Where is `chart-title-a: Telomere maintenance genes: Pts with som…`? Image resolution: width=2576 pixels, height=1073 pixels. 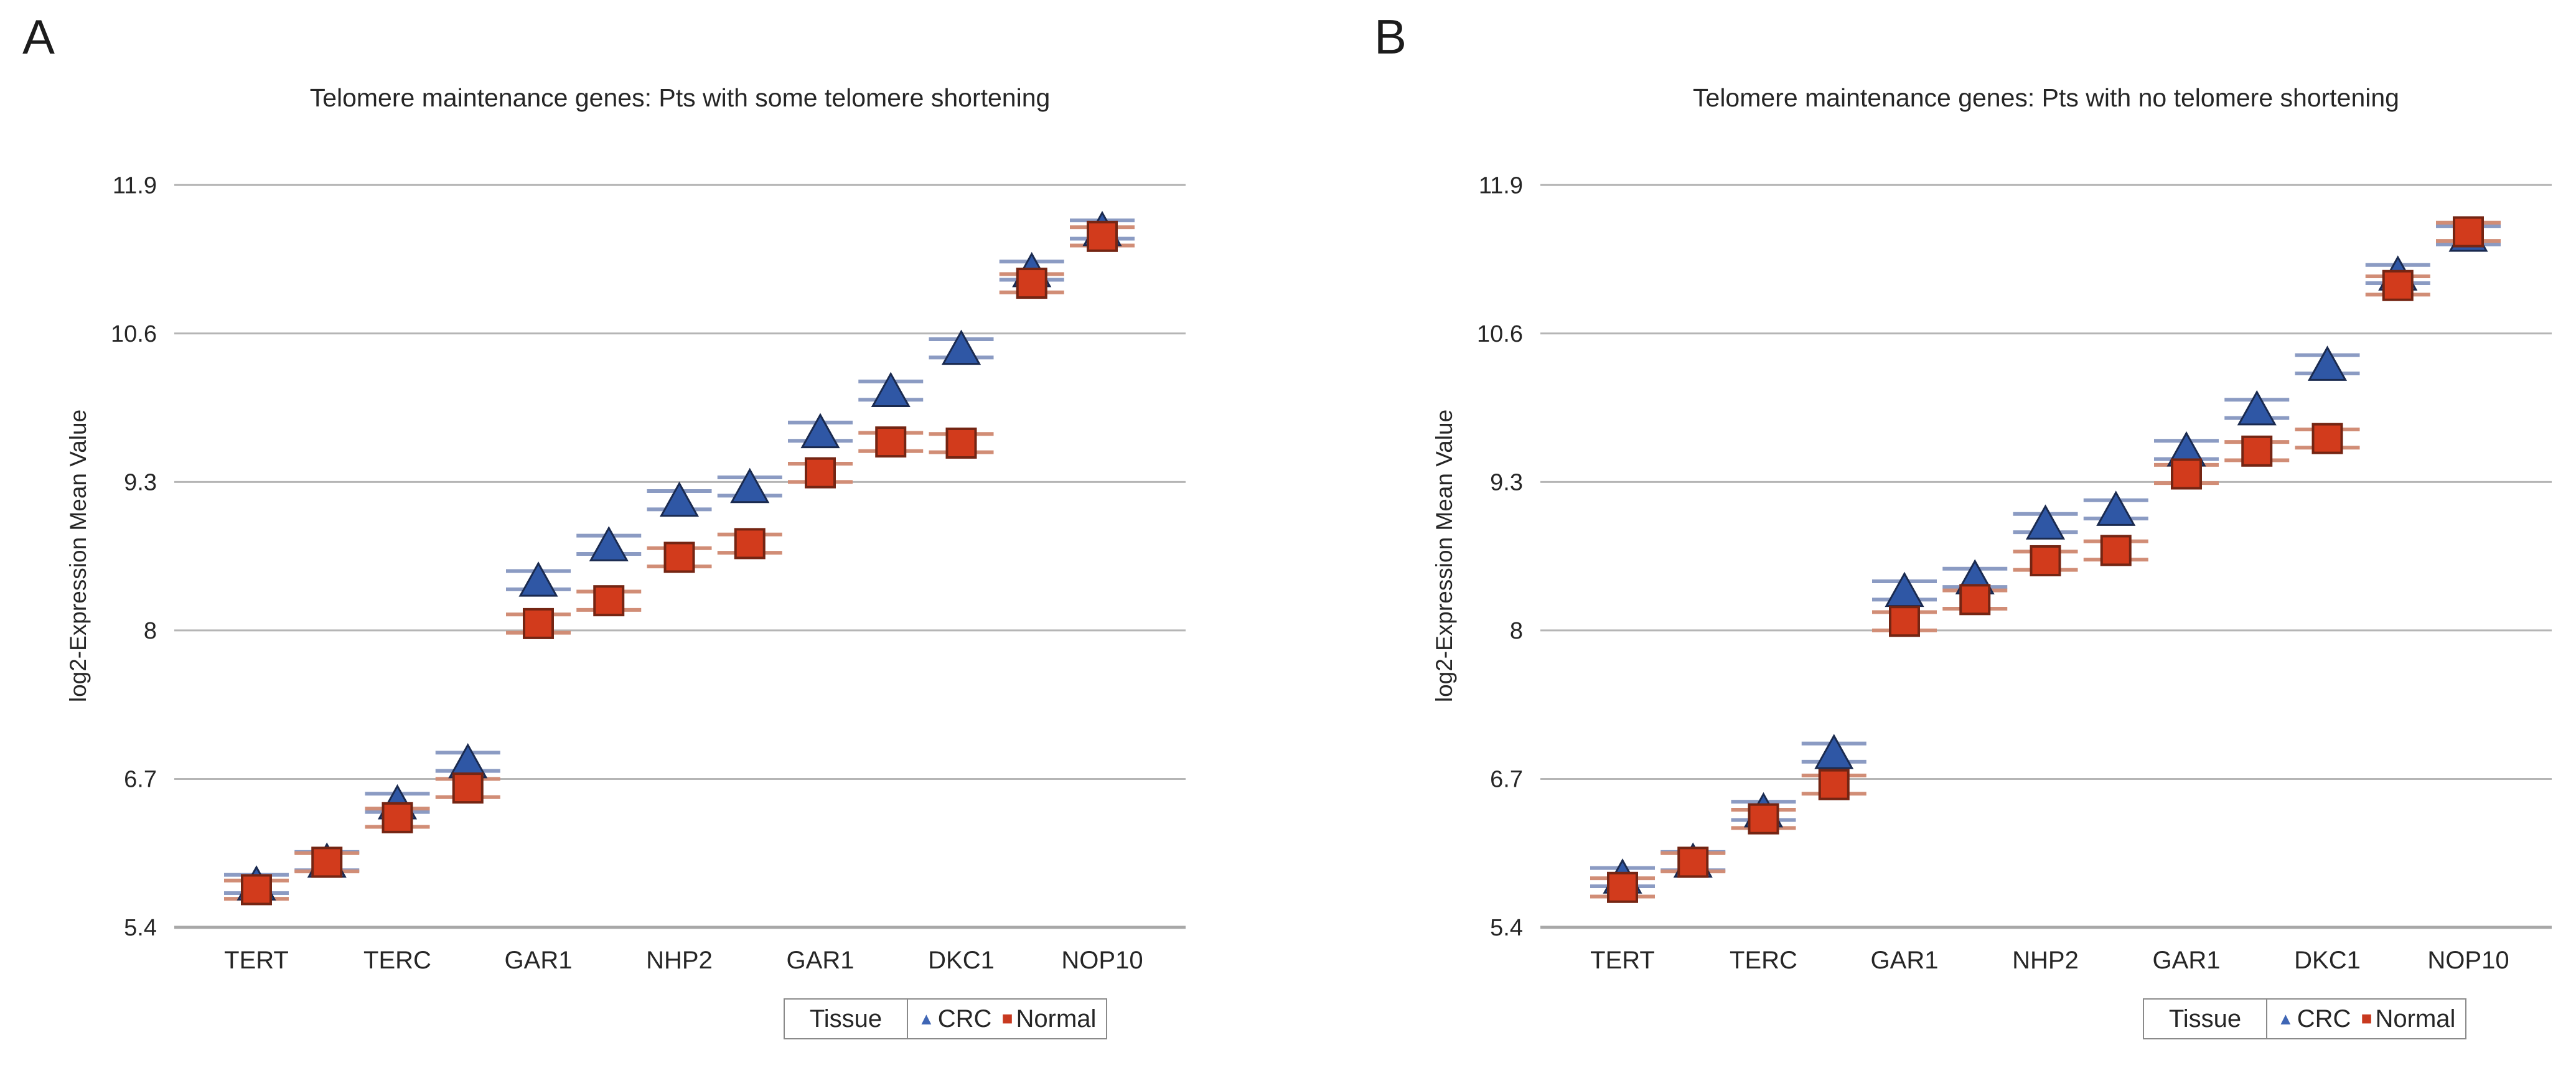 chart-title-a: Telomere maintenance genes: Pts with som… is located at coordinates (680, 97).